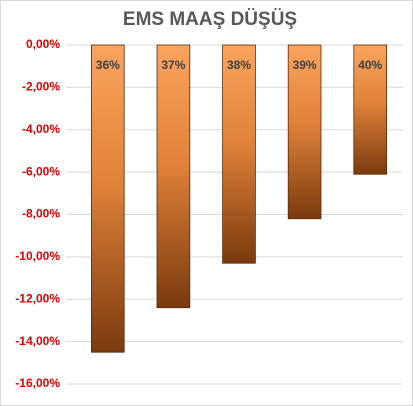  Describe the element at coordinates (37, 298) in the screenshot. I see `y-tick-label: -12,00%` at that location.